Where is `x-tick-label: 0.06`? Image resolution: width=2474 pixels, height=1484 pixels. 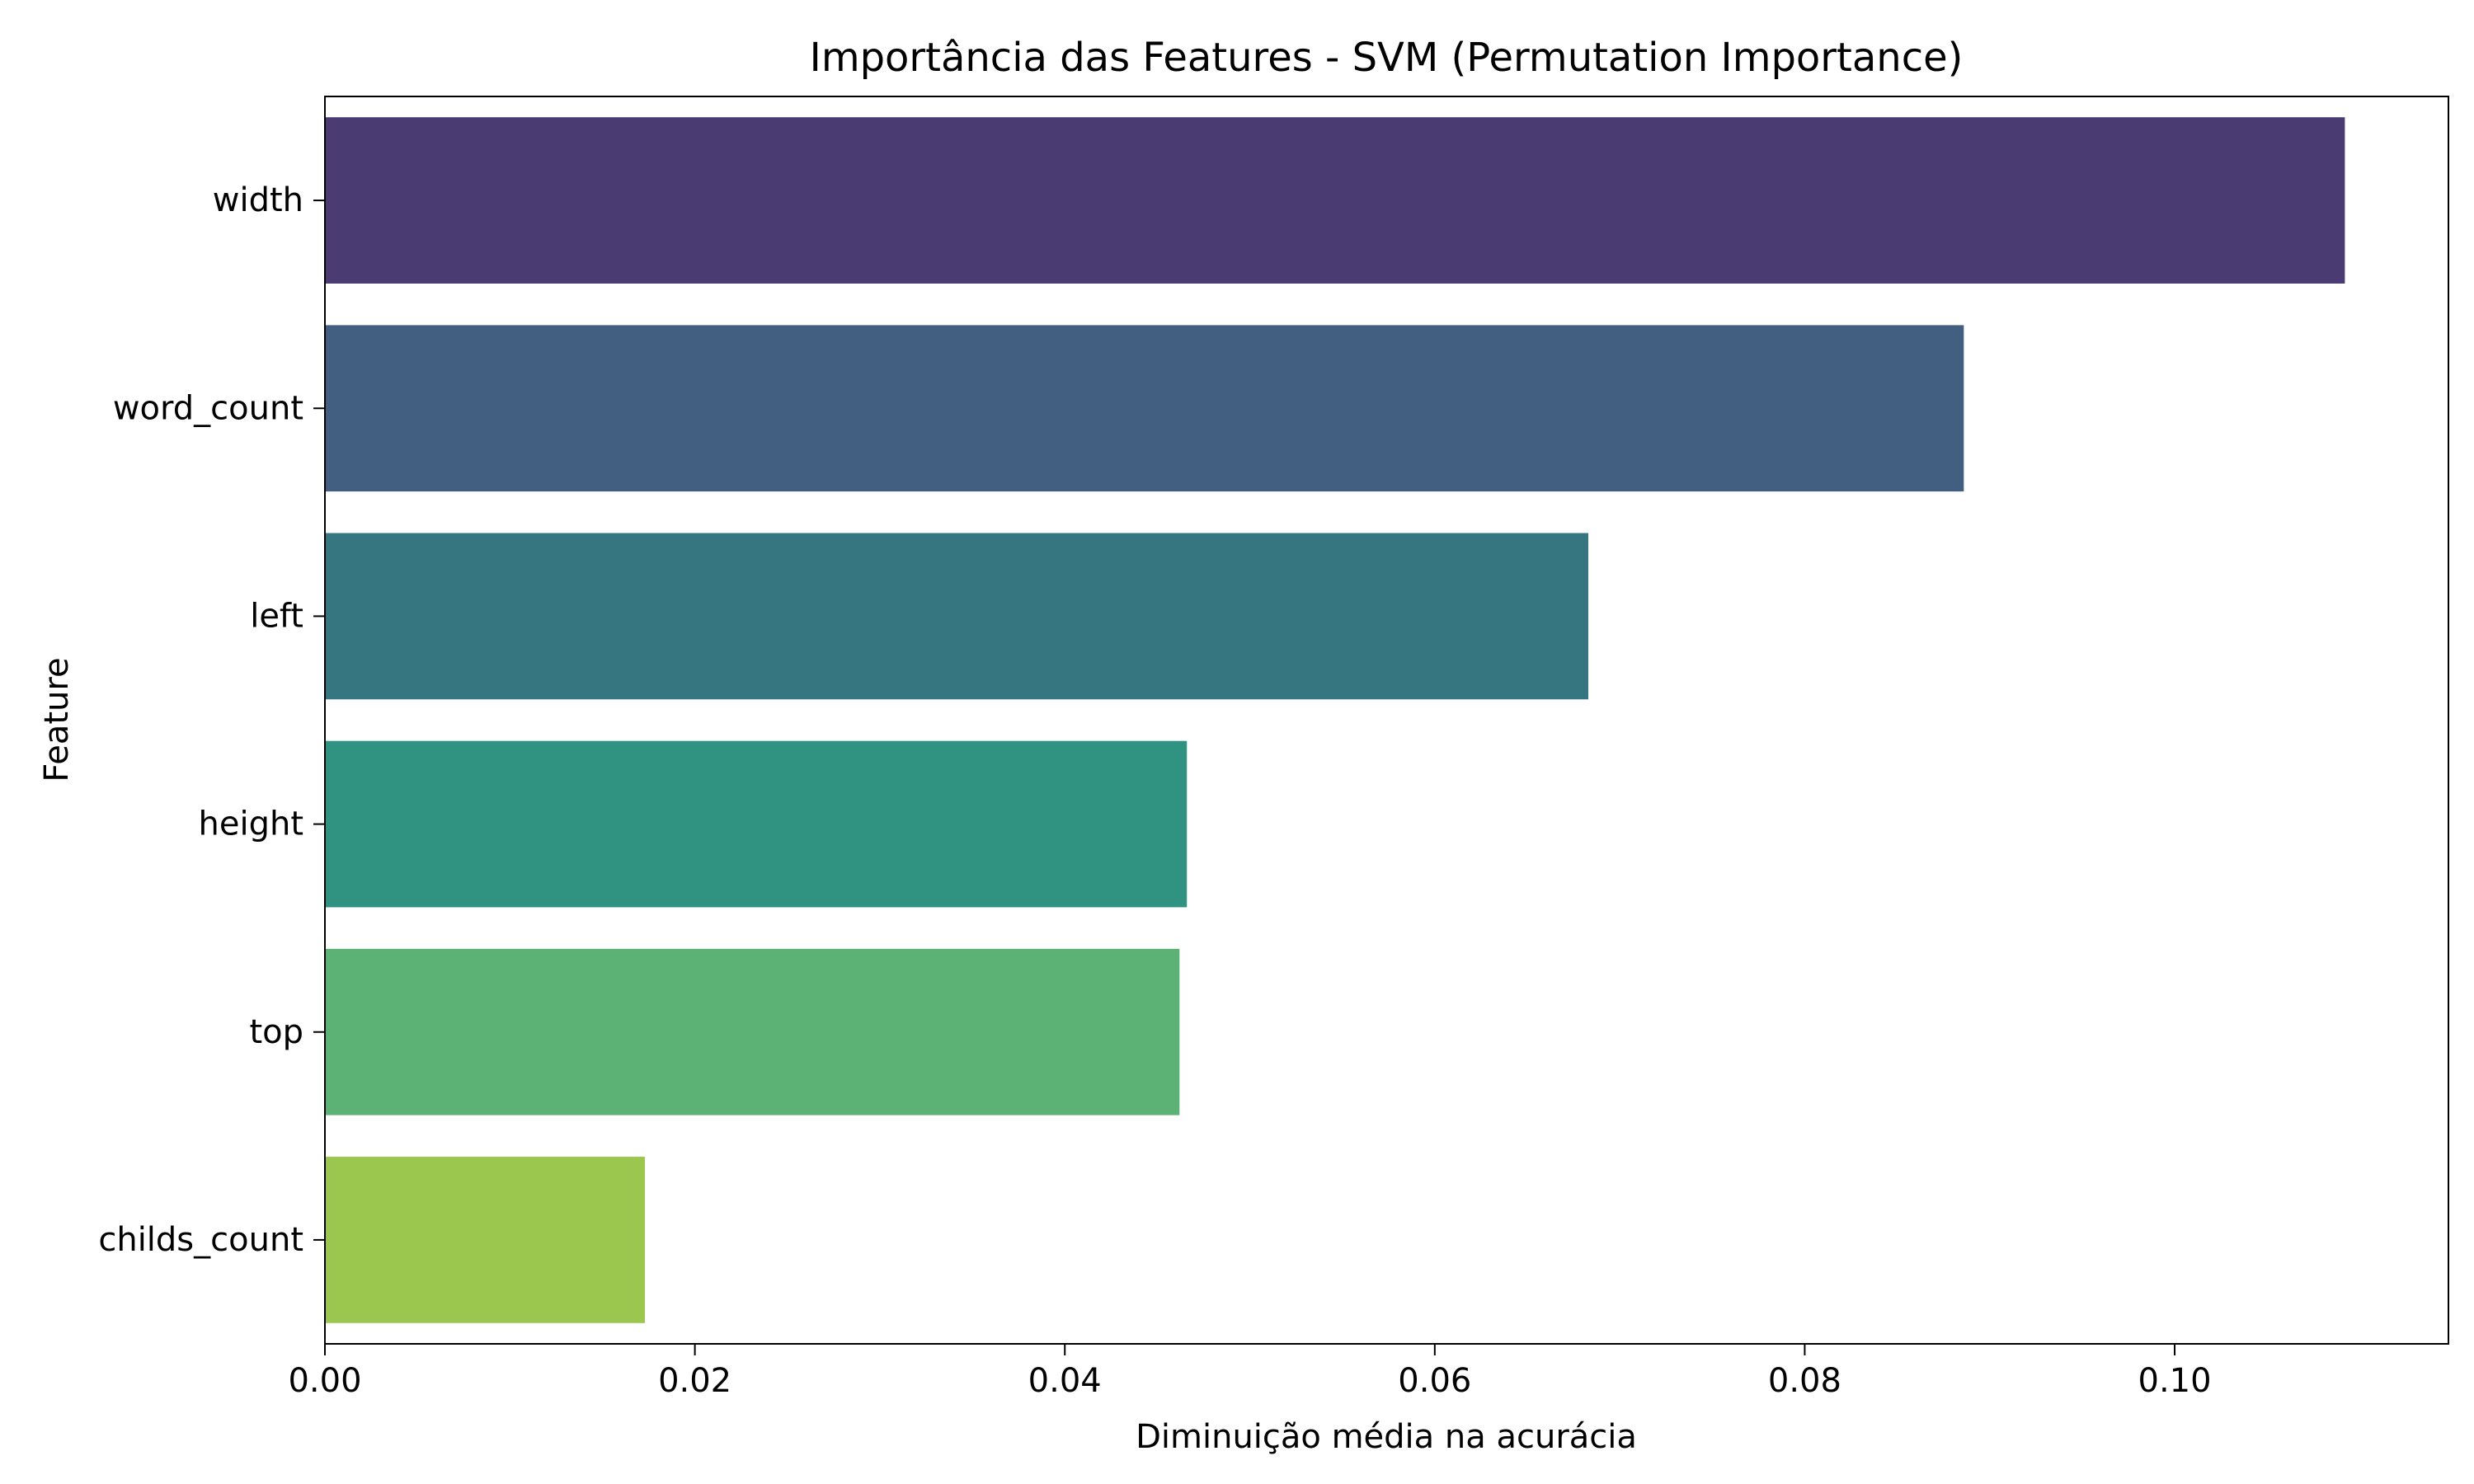
x-tick-label: 0.06 is located at coordinates (1434, 1381).